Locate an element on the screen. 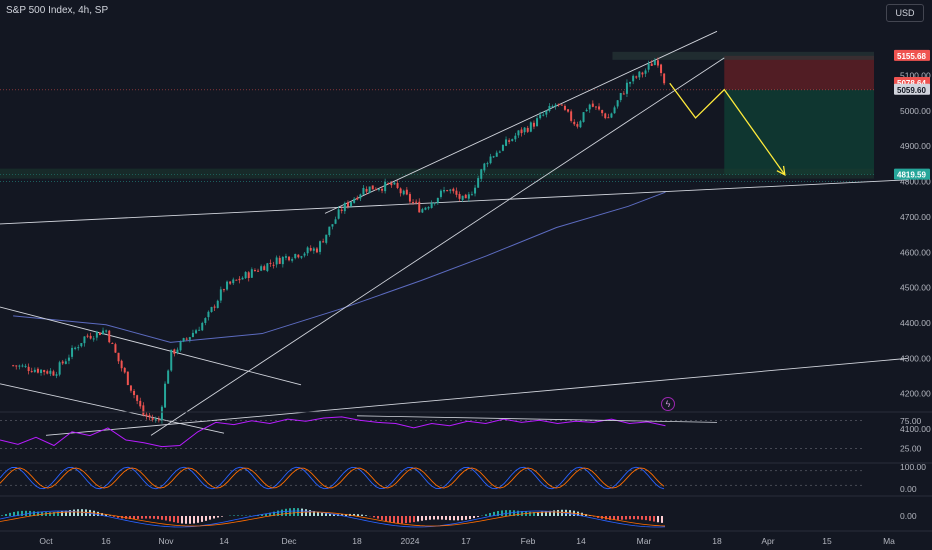  price-tick-label: 5100.00 is located at coordinates (915, 76).